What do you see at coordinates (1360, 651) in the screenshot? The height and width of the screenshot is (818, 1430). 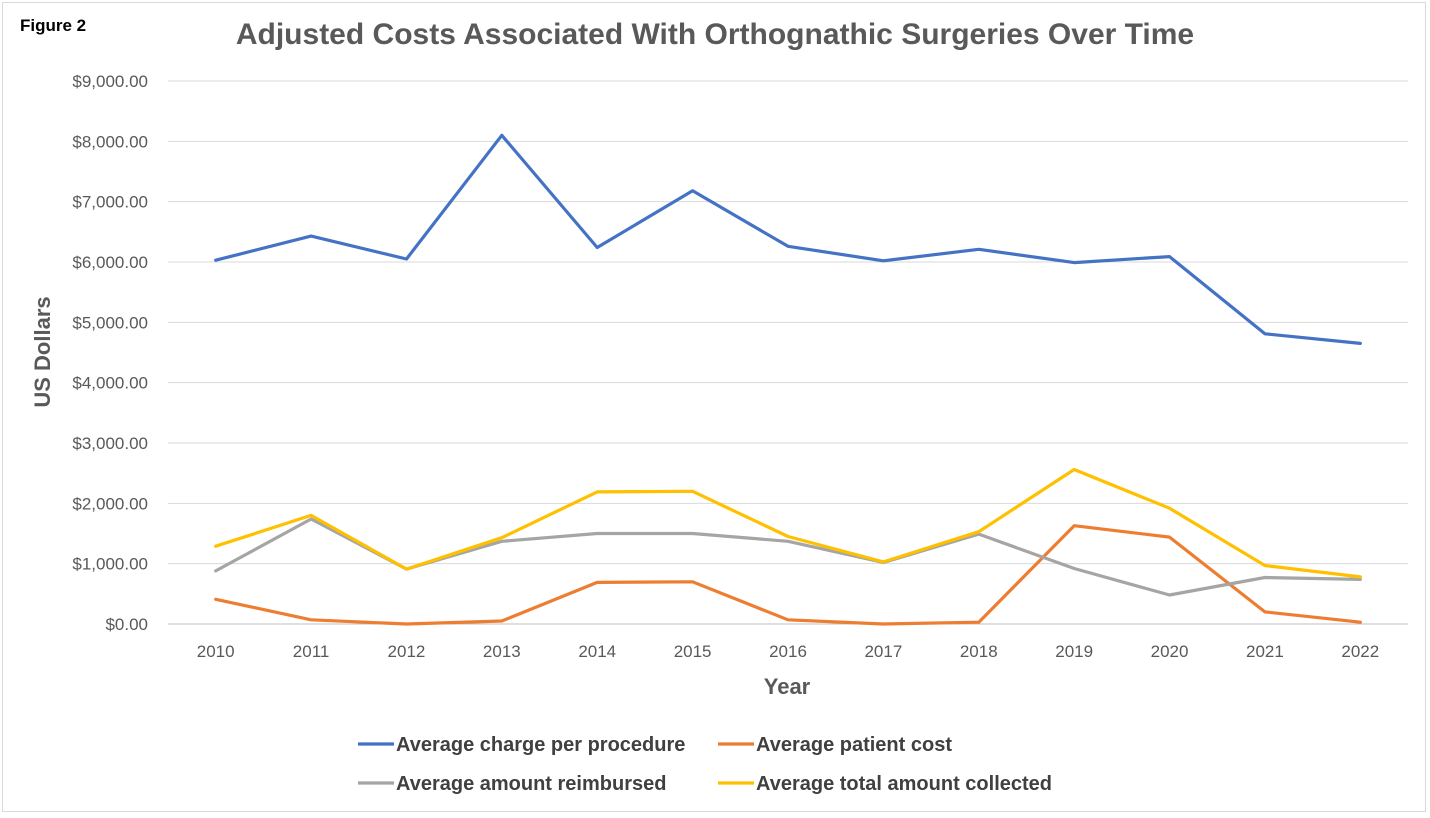 I see `x-tick-label: 2022` at bounding box center [1360, 651].